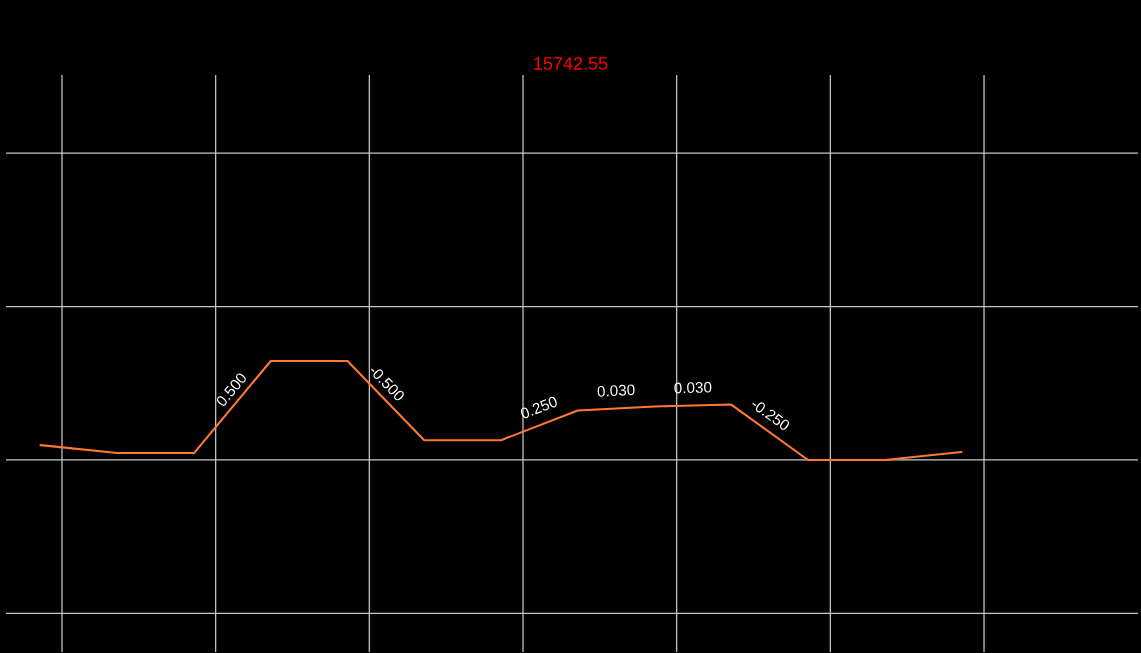 The height and width of the screenshot is (653, 1141). What do you see at coordinates (539, 407) in the screenshot?
I see `annotation: 0.250` at bounding box center [539, 407].